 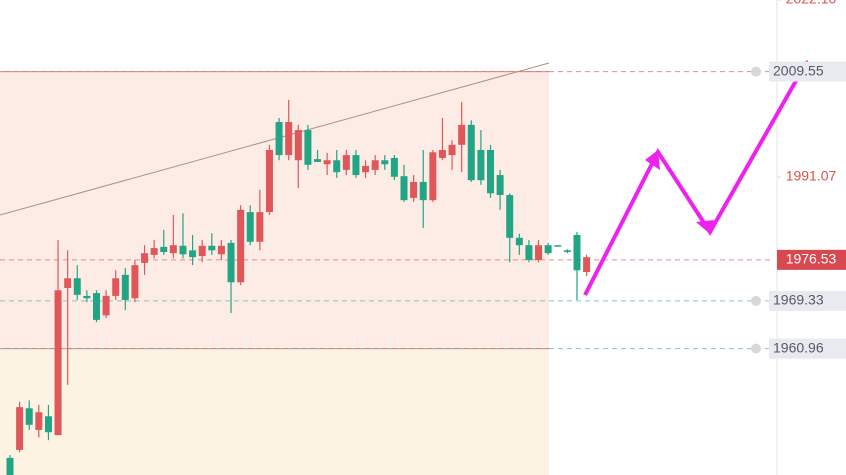 I want to click on y-tick-label: 2022.10, so click(x=811, y=3).